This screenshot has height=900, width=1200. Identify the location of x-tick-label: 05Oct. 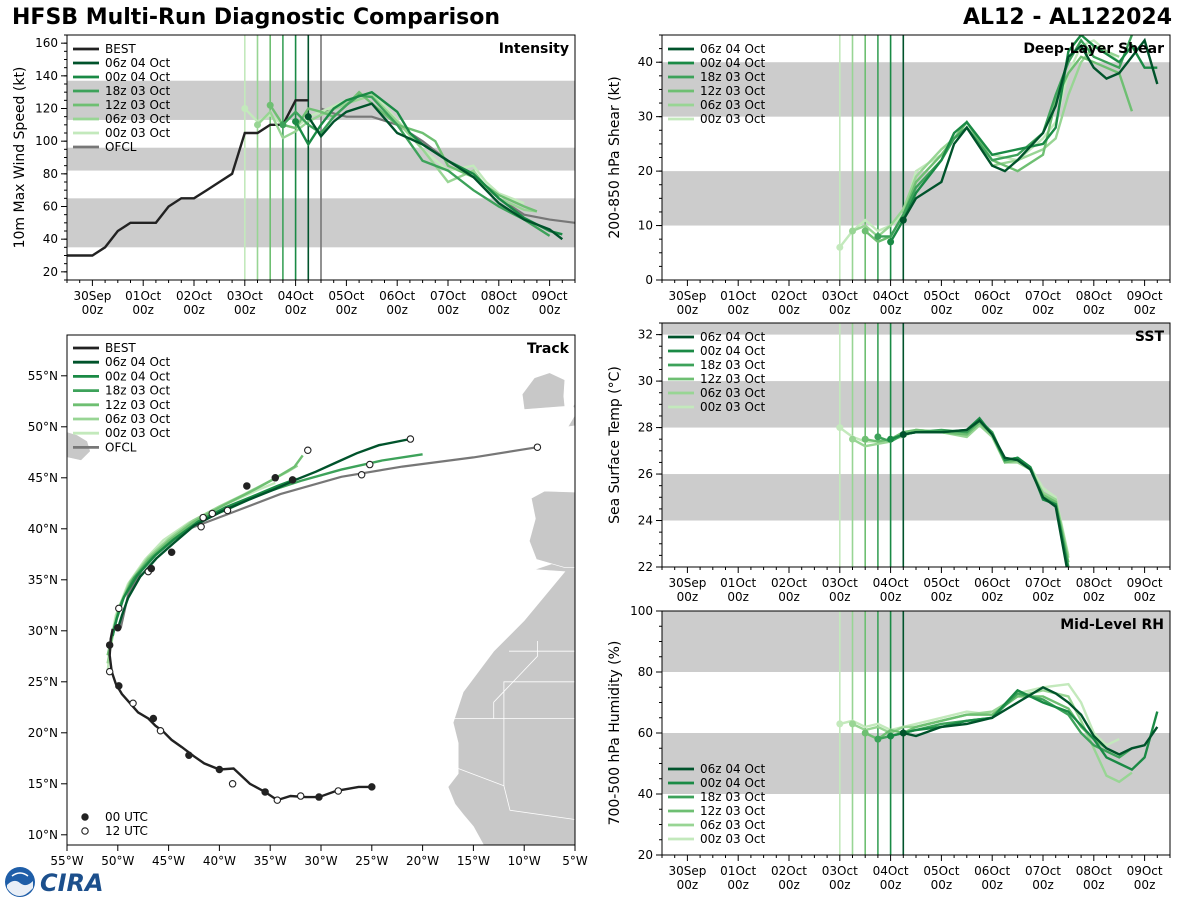
(346, 296).